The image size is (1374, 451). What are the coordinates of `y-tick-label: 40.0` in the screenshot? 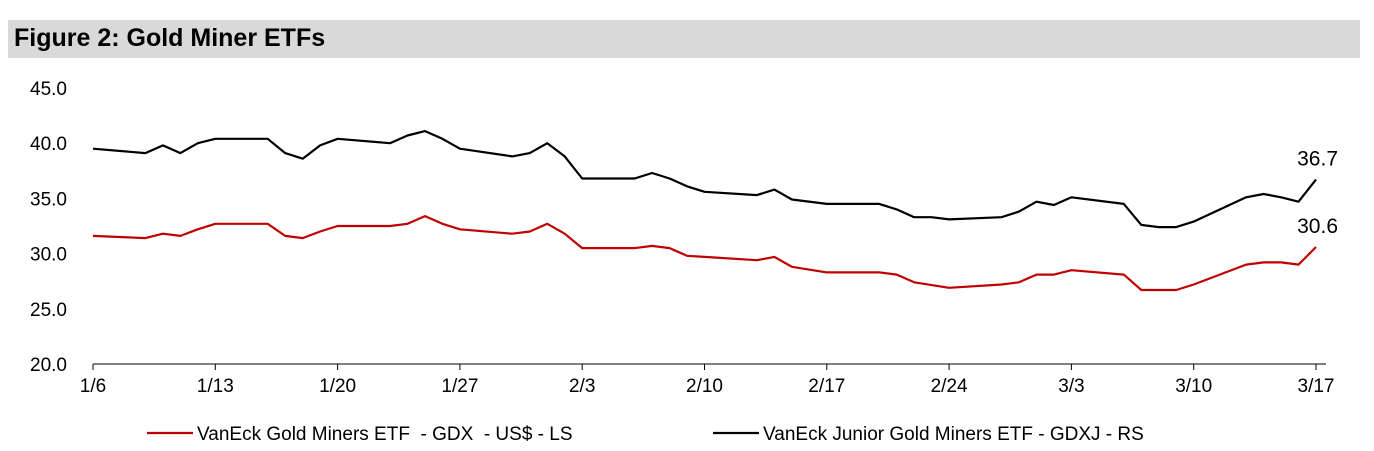 It's located at (48, 144).